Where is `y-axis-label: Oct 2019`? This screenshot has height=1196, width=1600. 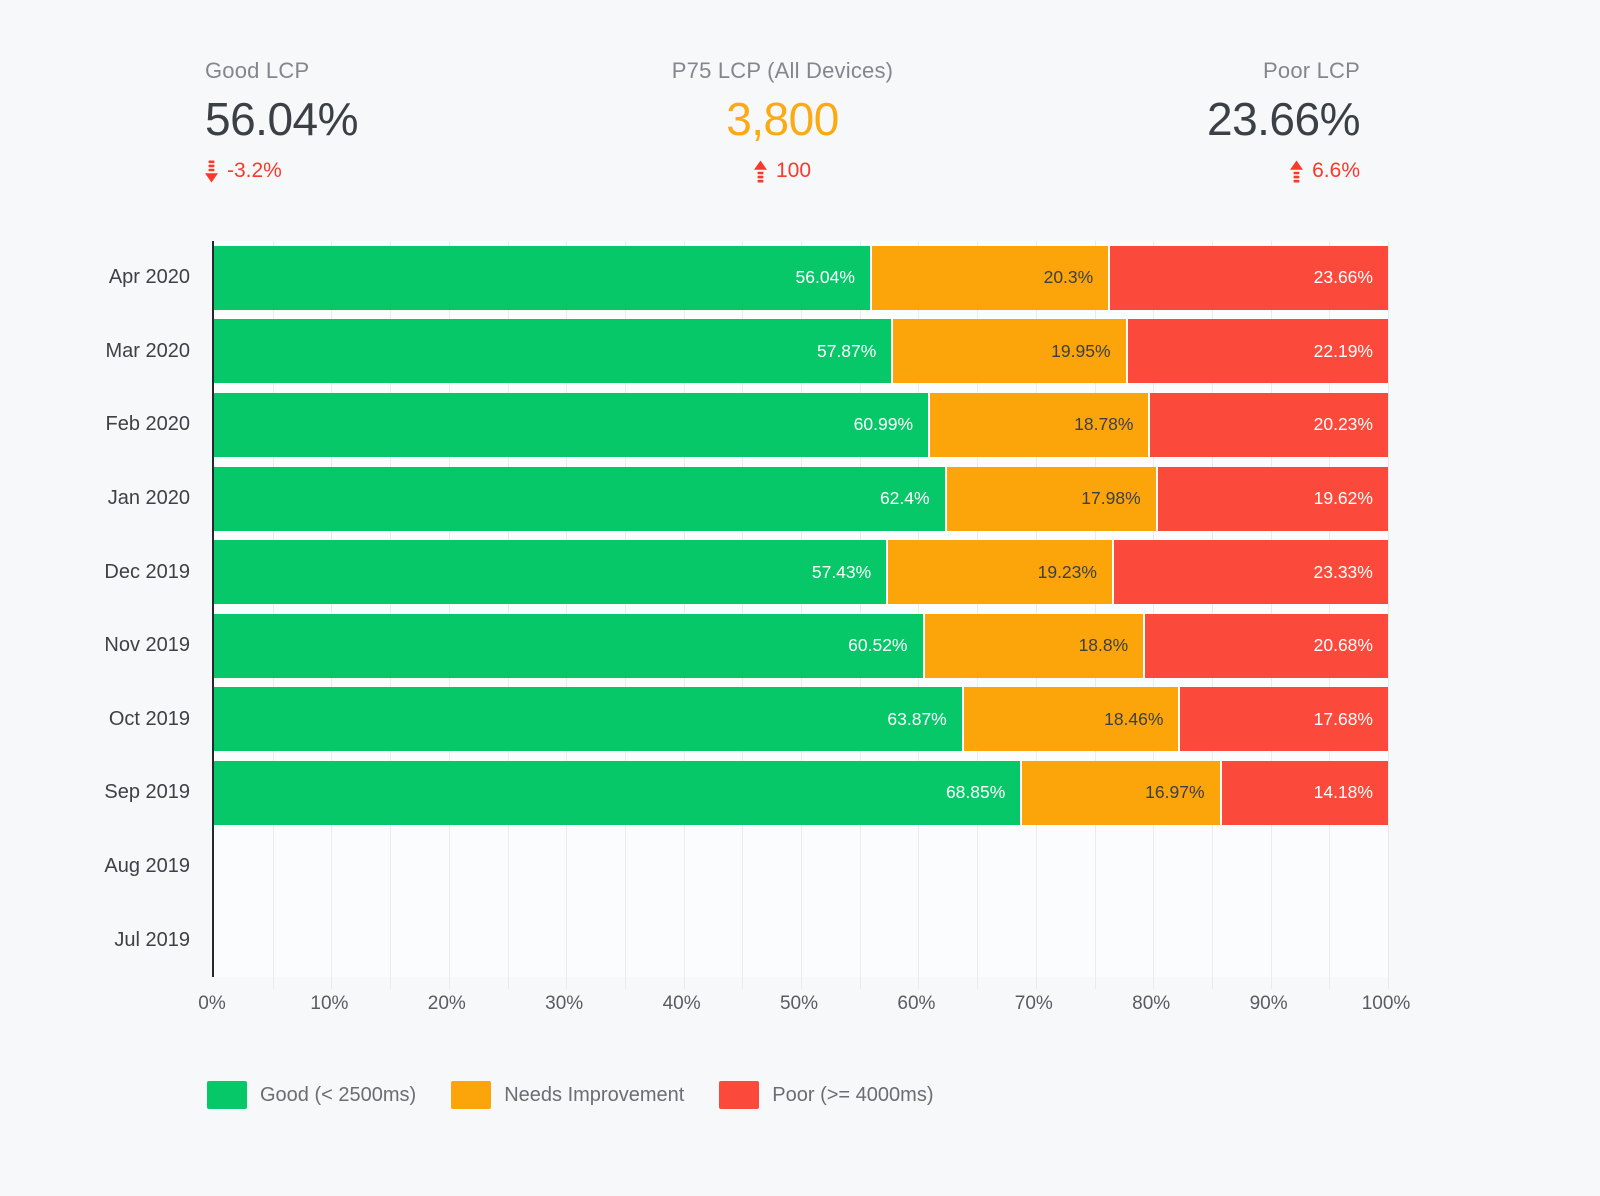
y-axis-label: Oct 2019 is located at coordinates (149, 718).